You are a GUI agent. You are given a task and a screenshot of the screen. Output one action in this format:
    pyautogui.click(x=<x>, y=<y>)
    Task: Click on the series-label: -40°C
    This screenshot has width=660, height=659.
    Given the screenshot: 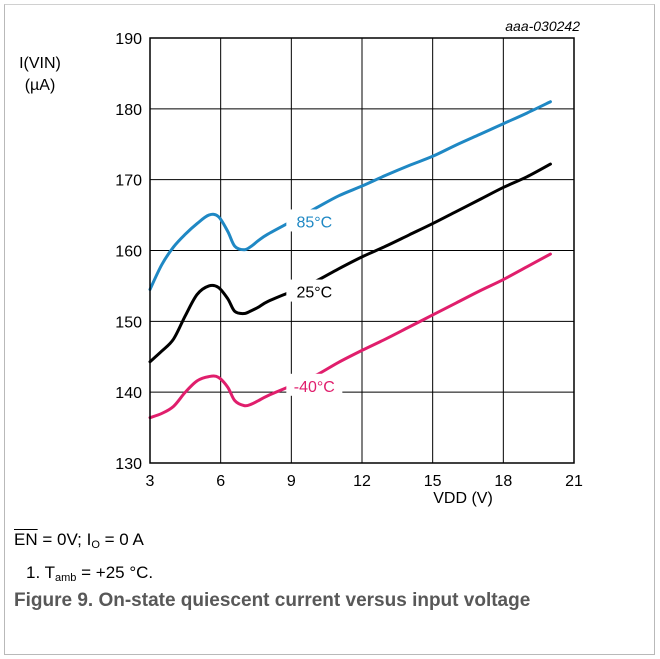 What is the action you would take?
    pyautogui.click(x=314, y=387)
    